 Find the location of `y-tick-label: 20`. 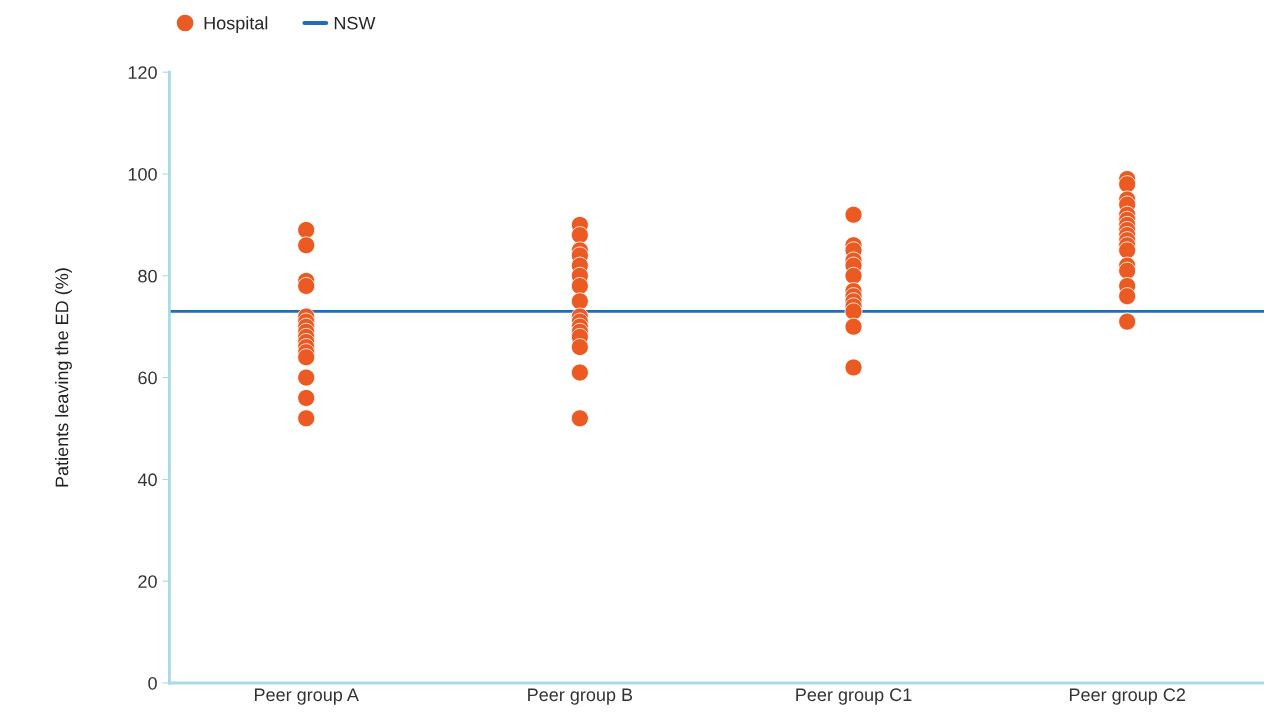

y-tick-label: 20 is located at coordinates (147, 581).